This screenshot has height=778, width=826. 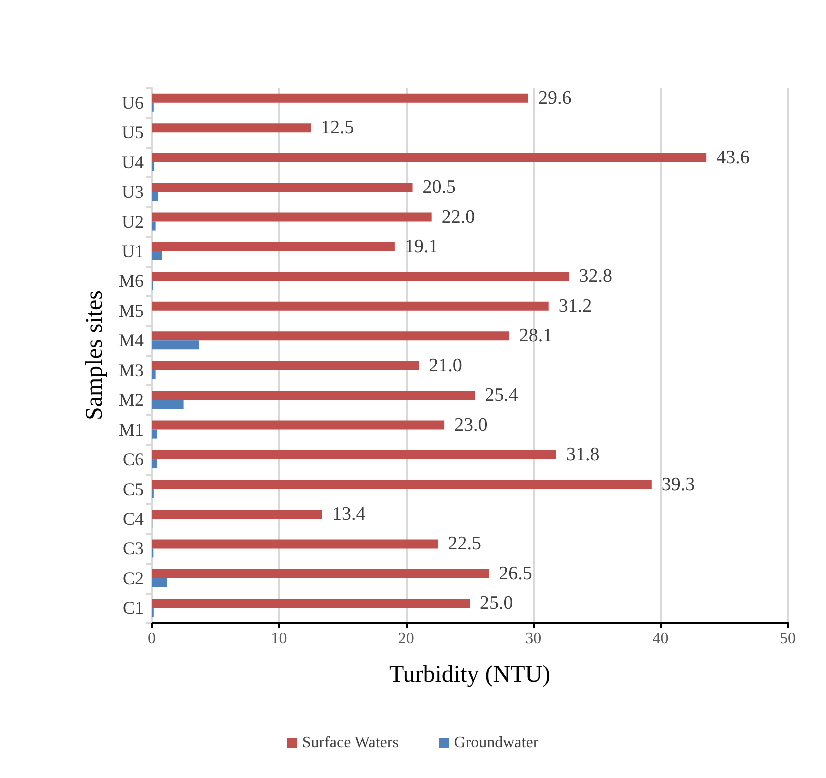 I want to click on data-label: 21.0, so click(x=445, y=365).